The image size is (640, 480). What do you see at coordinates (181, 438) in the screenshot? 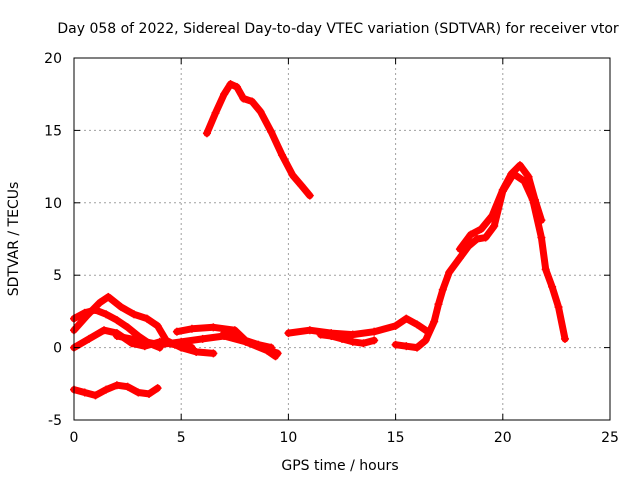
I see `x-tick-label: 5` at bounding box center [181, 438].